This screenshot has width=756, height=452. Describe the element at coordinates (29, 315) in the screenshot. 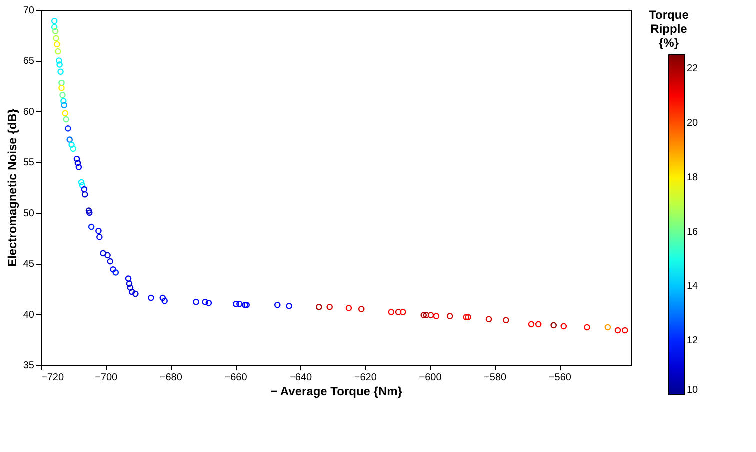

I see `y-tick-label: 40` at that location.